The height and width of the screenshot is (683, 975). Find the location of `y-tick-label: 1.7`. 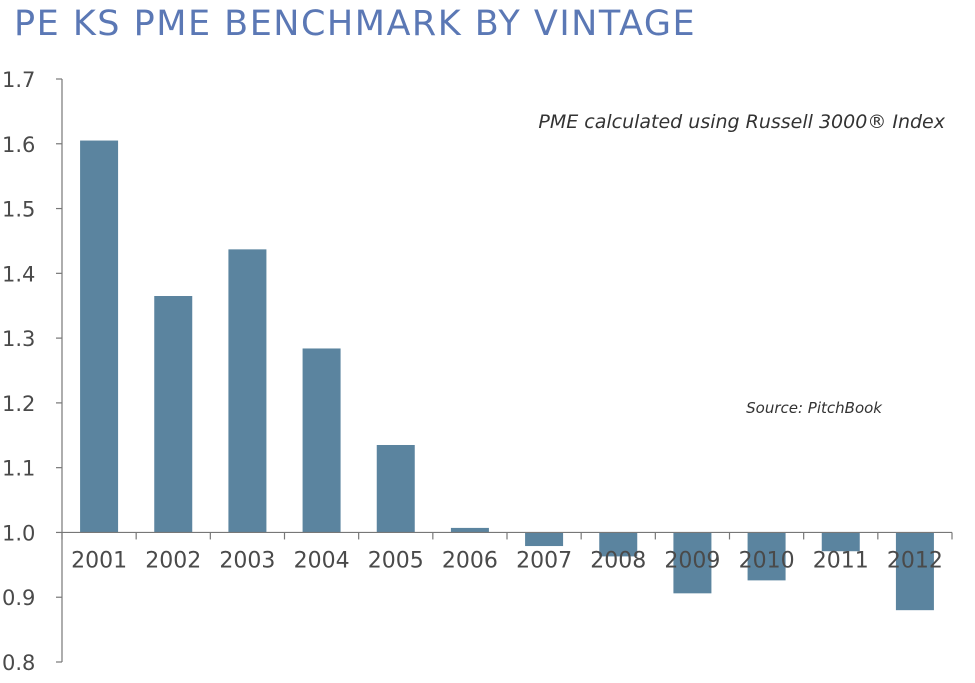

y-tick-label: 1.7 is located at coordinates (18, 80).